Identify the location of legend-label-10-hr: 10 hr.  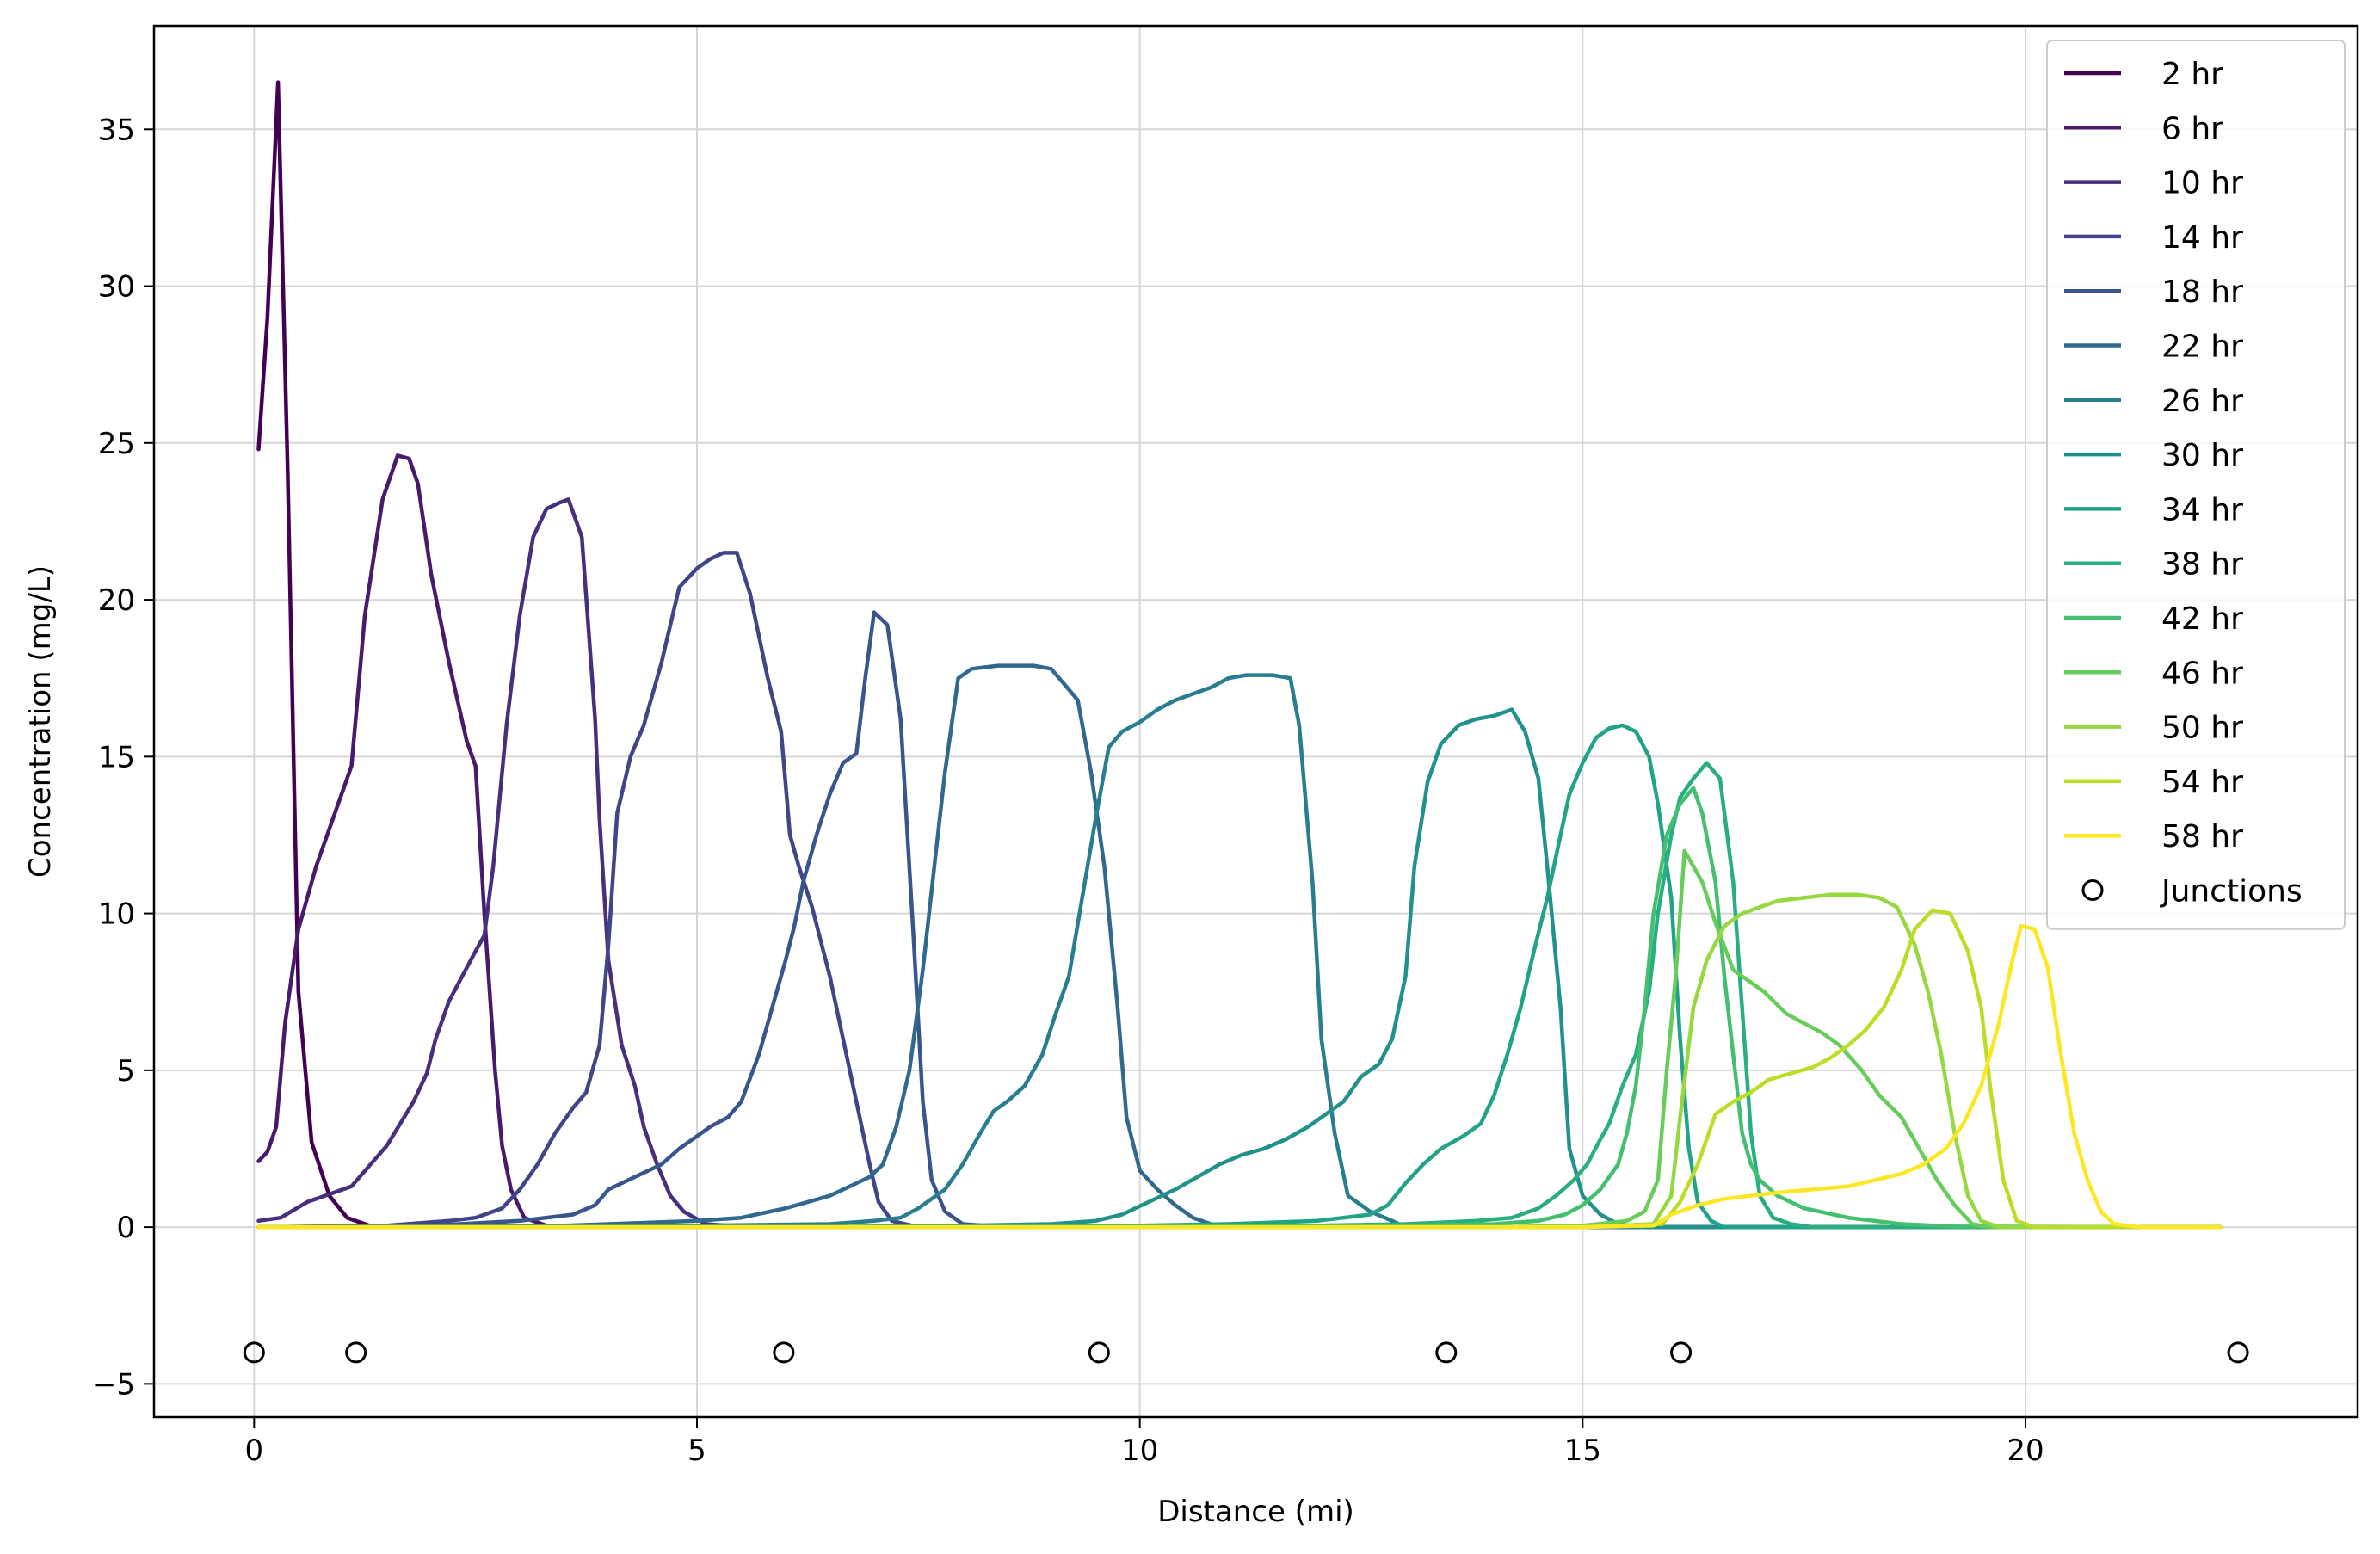
(2202, 183).